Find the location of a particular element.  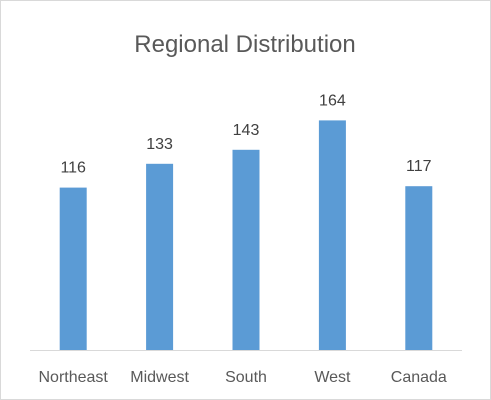

data-label-midwest: 133 is located at coordinates (159, 144).